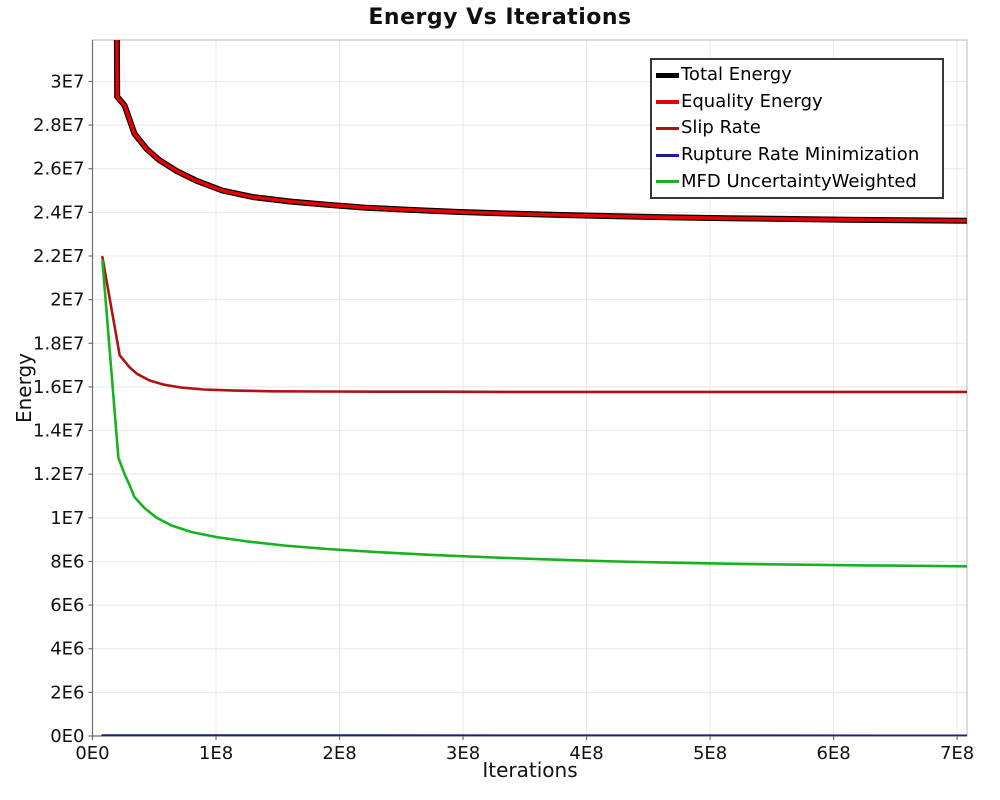 The image size is (1000, 800). What do you see at coordinates (667, 128) in the screenshot?
I see `legend-swatch-slip-rate` at bounding box center [667, 128].